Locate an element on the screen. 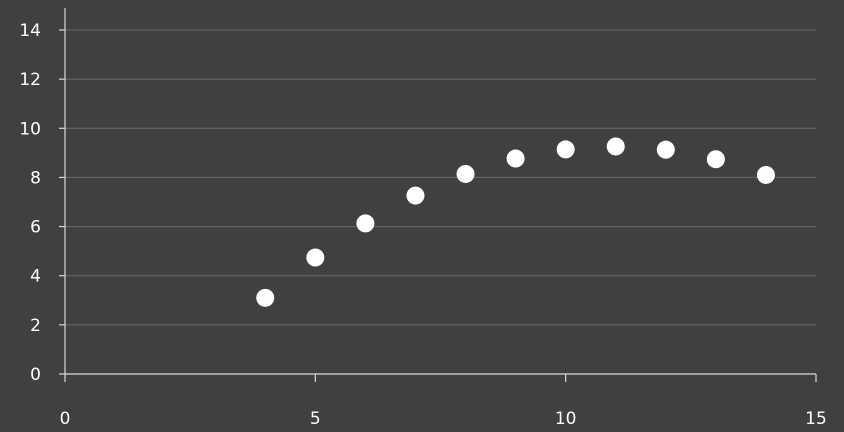  x-axis-ticks: 0 5 10 15 is located at coordinates (443, 401).